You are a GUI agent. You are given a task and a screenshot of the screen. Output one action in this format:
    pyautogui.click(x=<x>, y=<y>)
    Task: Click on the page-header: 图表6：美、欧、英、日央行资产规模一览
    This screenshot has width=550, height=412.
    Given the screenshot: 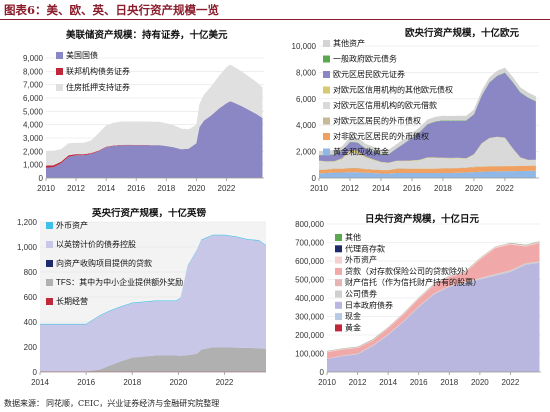 What is the action you would take?
    pyautogui.click(x=275, y=10)
    